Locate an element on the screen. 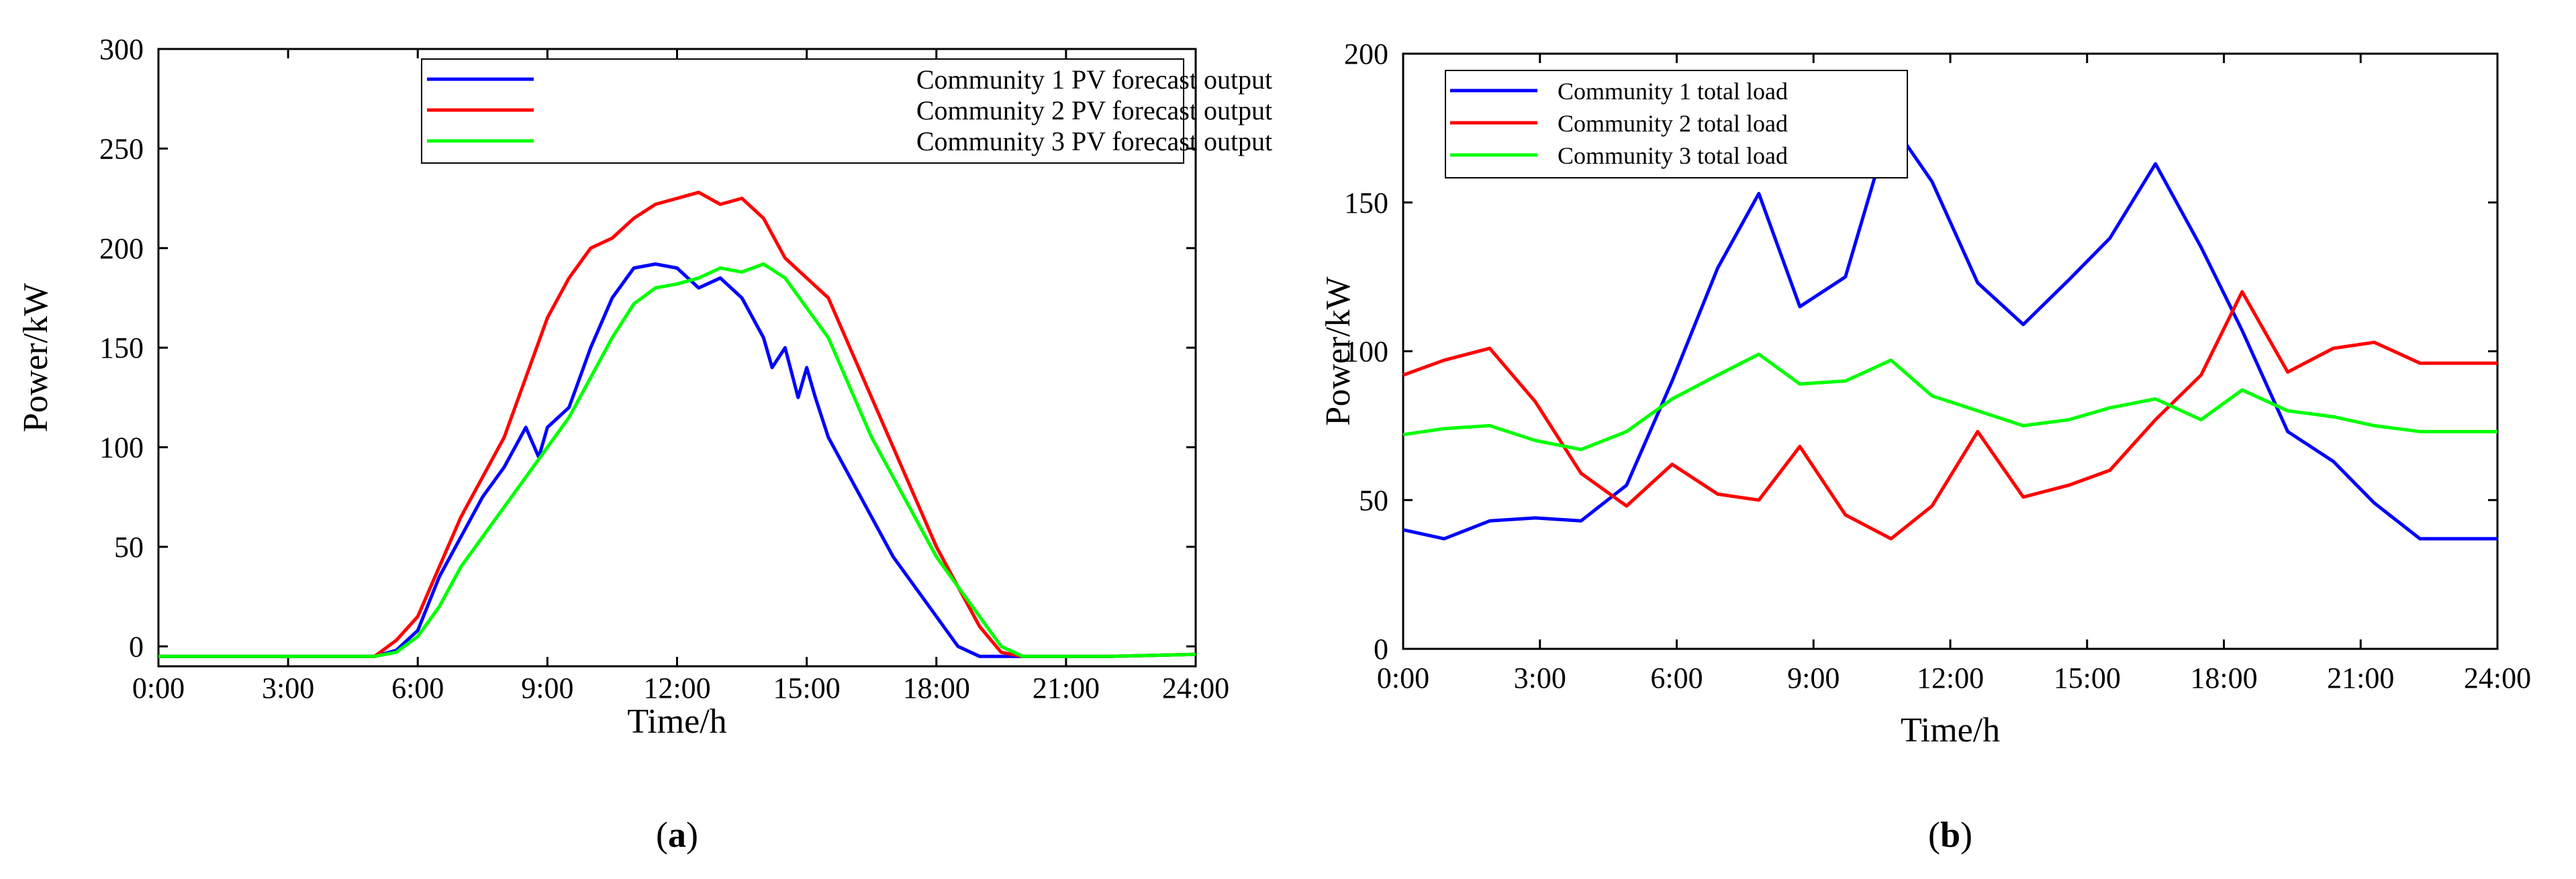  y-tick-label: 300 is located at coordinates (121, 49).